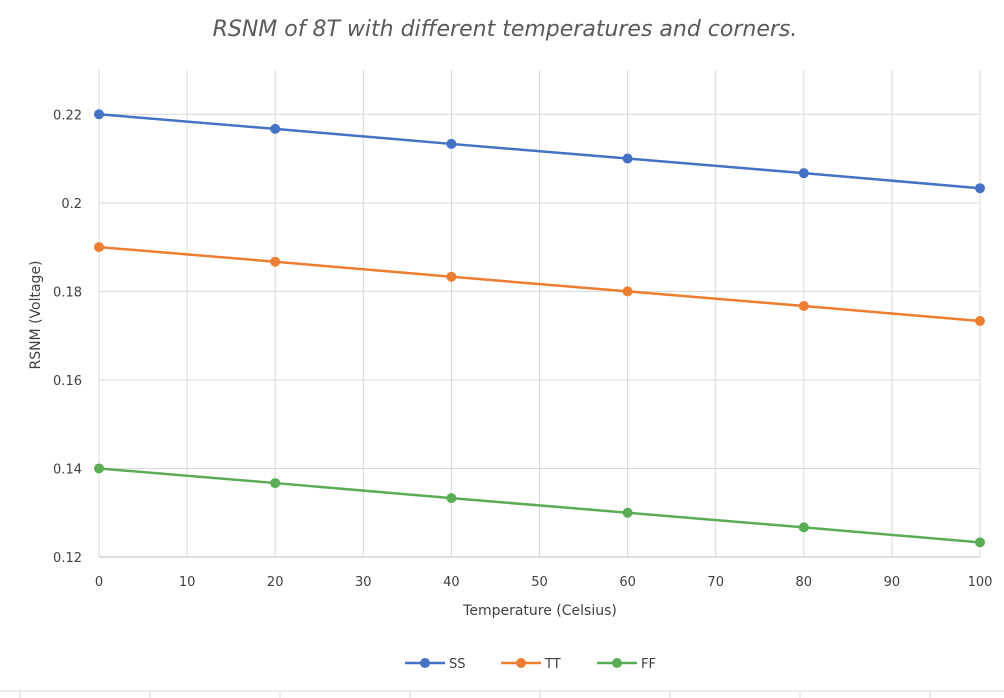 The height and width of the screenshot is (698, 1004). Describe the element at coordinates (539, 505) in the screenshot. I see `series-line-ff` at that location.